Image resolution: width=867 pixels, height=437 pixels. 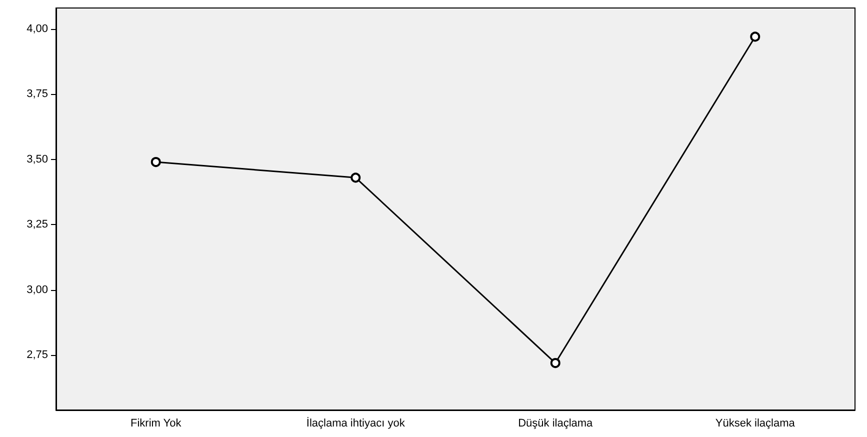 What do you see at coordinates (356, 423) in the screenshot?
I see `x-tick-label: İlaçlama ihtiyacı yok` at bounding box center [356, 423].